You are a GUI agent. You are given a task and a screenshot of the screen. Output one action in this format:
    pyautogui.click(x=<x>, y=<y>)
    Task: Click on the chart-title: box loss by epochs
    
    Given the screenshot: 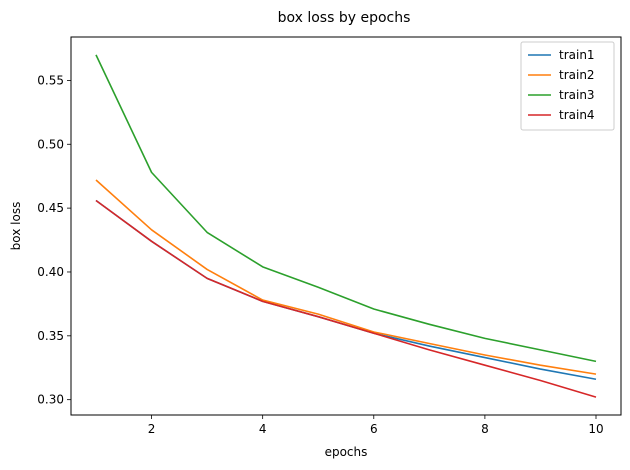 What is the action you would take?
    pyautogui.click(x=344, y=18)
    